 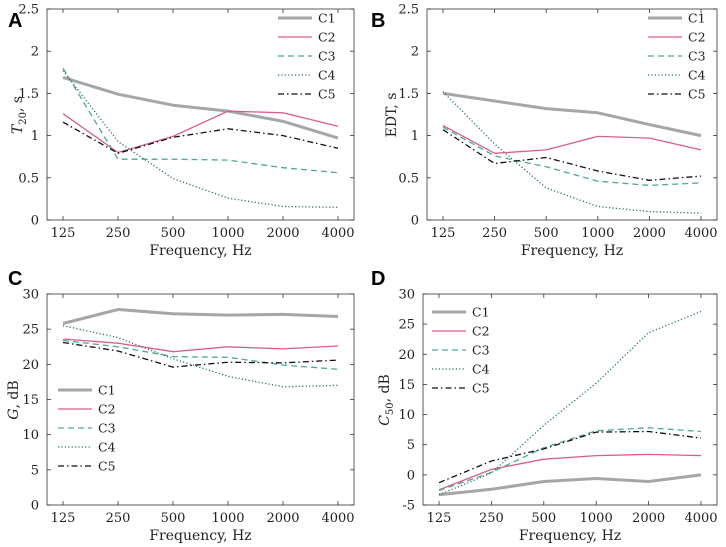 I want to click on y-tick-label: 0.5, so click(x=28, y=178).